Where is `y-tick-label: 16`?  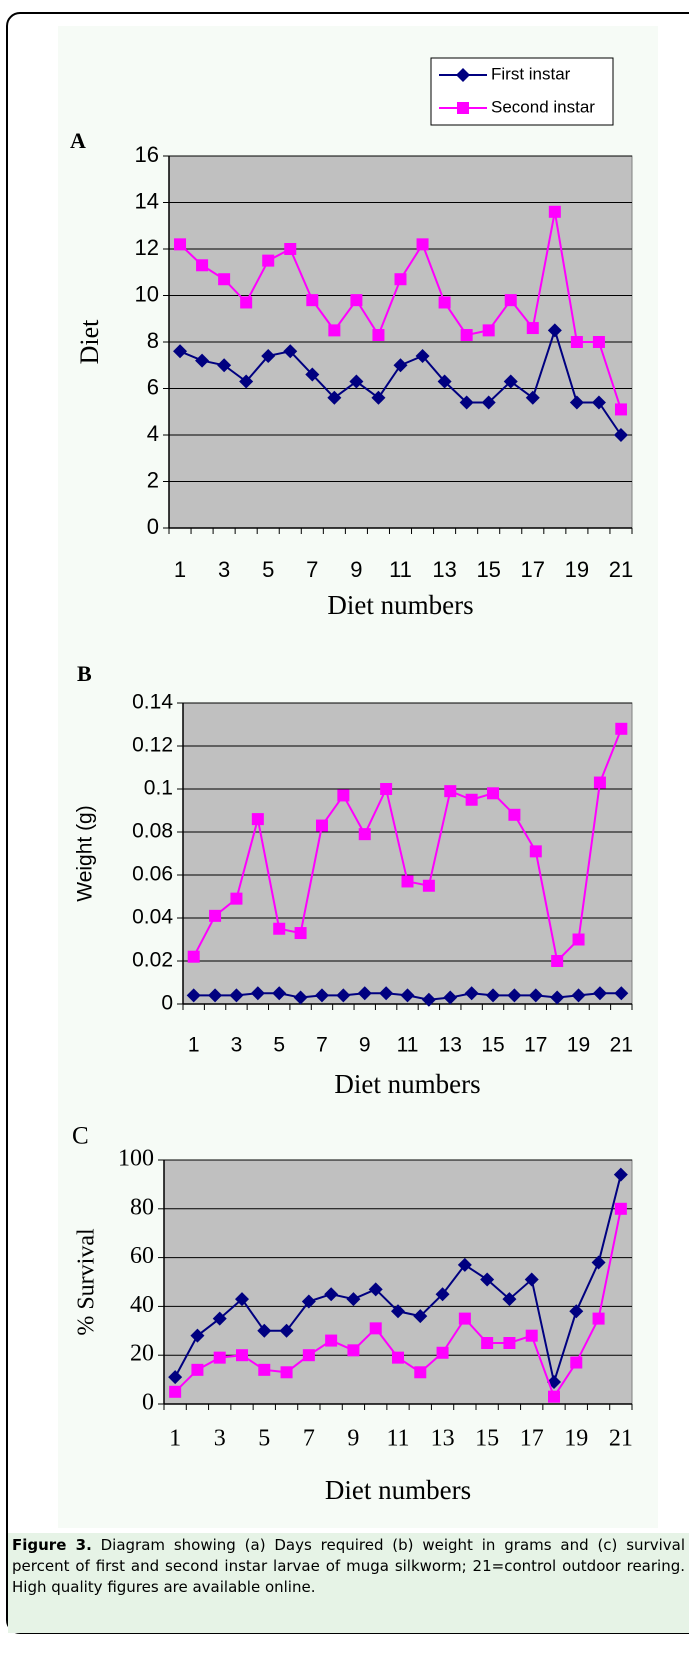 y-tick-label: 16 is located at coordinates (147, 154).